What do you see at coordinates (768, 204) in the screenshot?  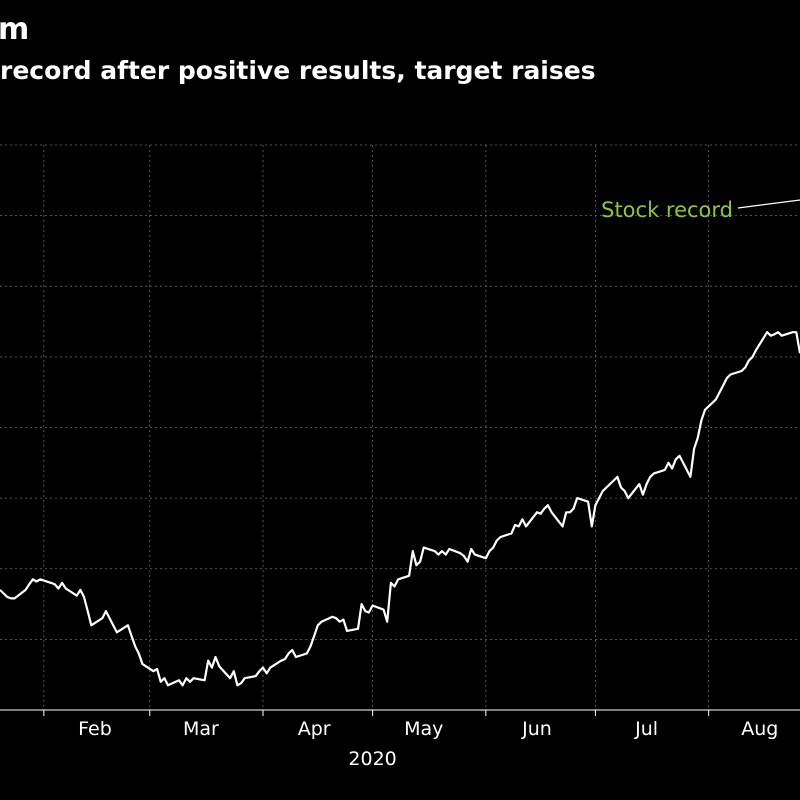 I see `annotation-leader-line` at bounding box center [768, 204].